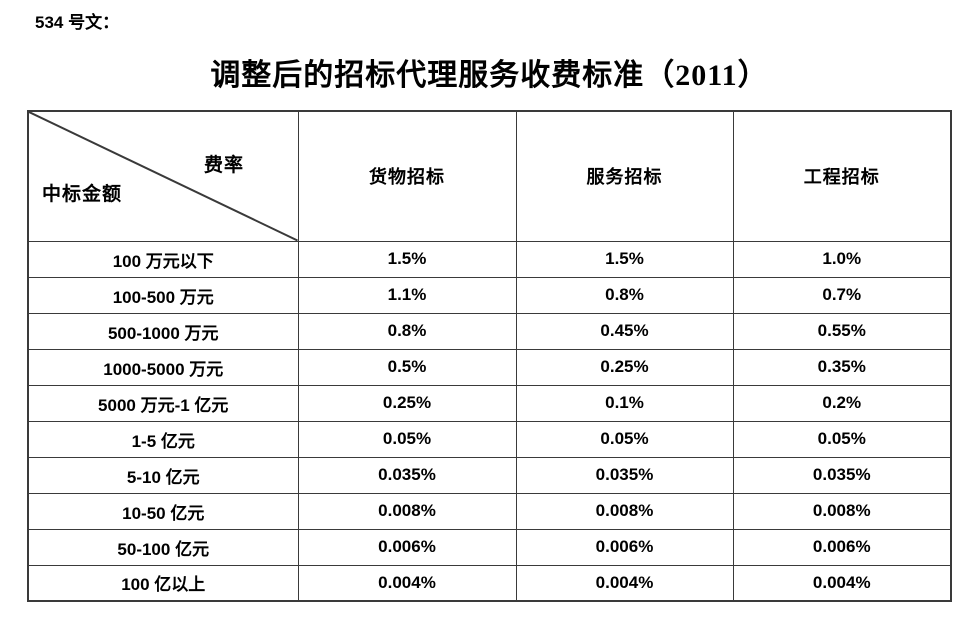 This screenshot has height=629, width=979. I want to click on table-row: 50-100 亿元 0.006% 0.006% 0.006%, so click(489, 547).